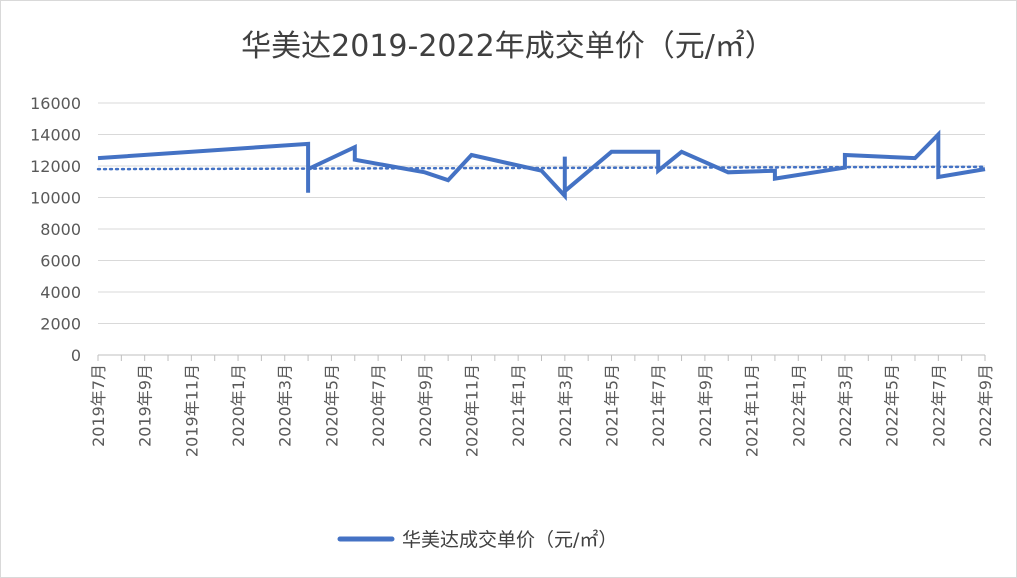 This screenshot has width=1017, height=578. I want to click on x-tick-label: 2021年3月, so click(565, 405).